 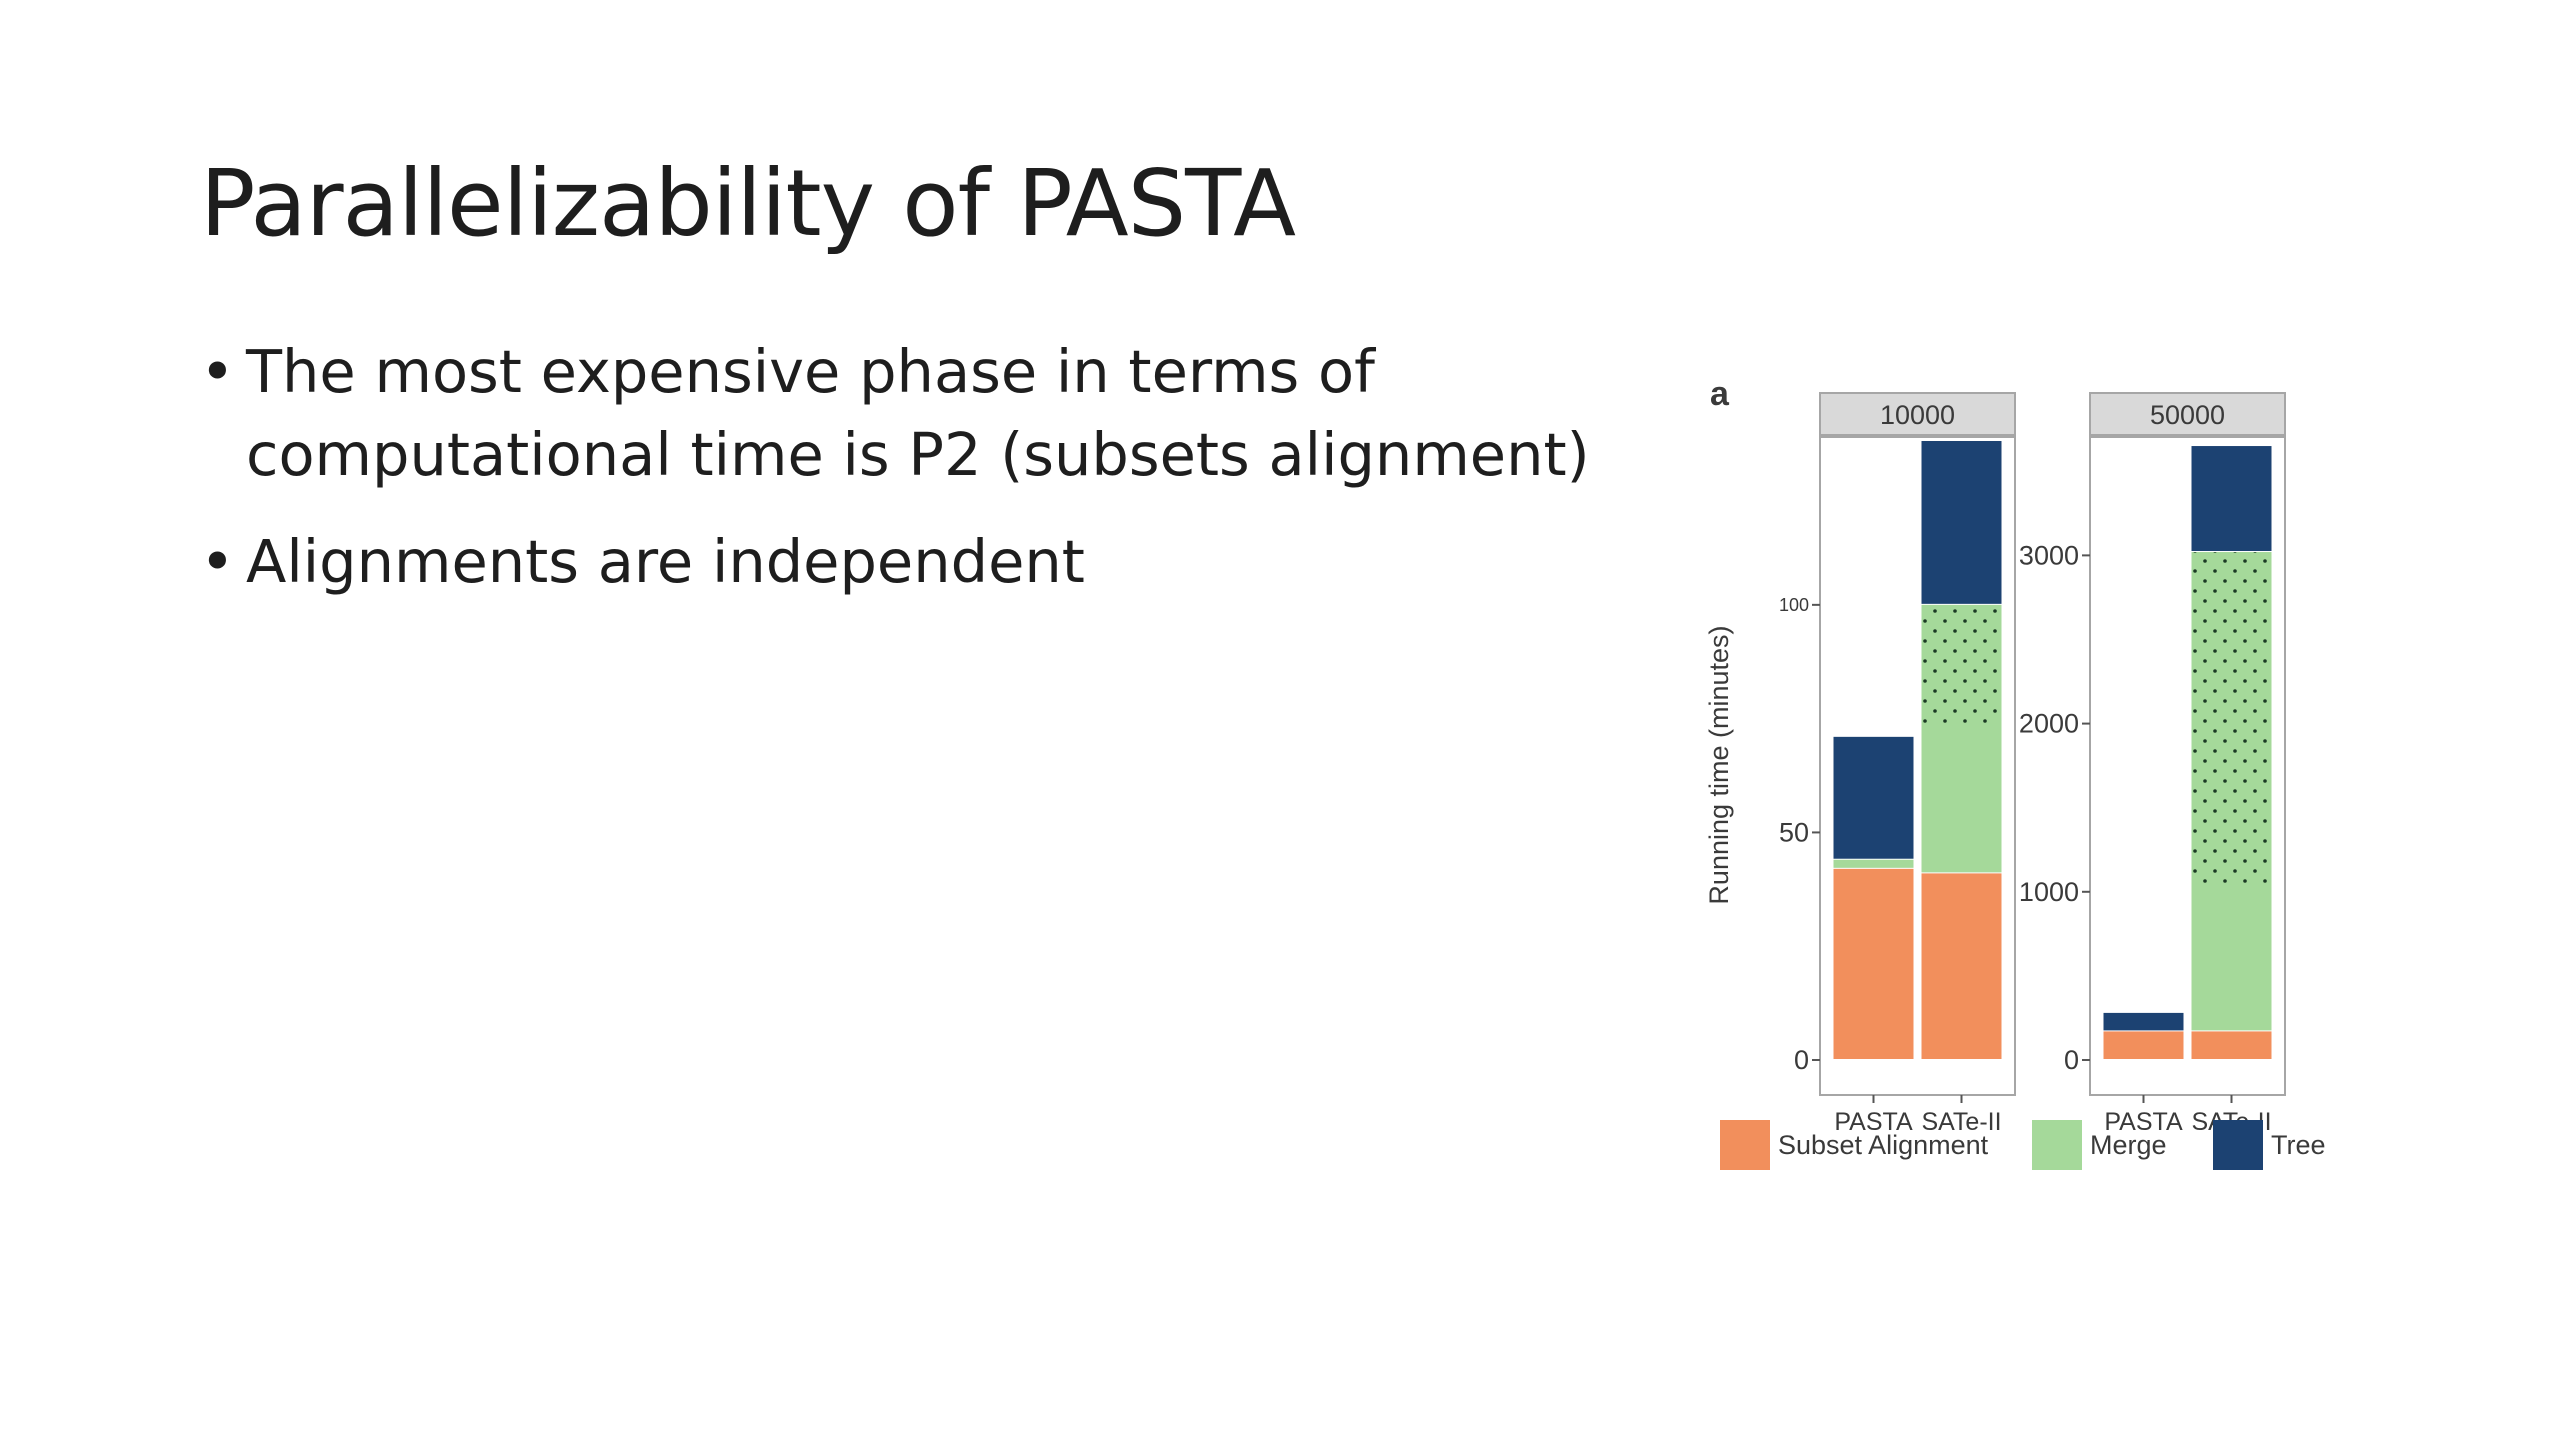 What do you see at coordinates (2049, 724) in the screenshot?
I see `y-tick-label: 2000` at bounding box center [2049, 724].